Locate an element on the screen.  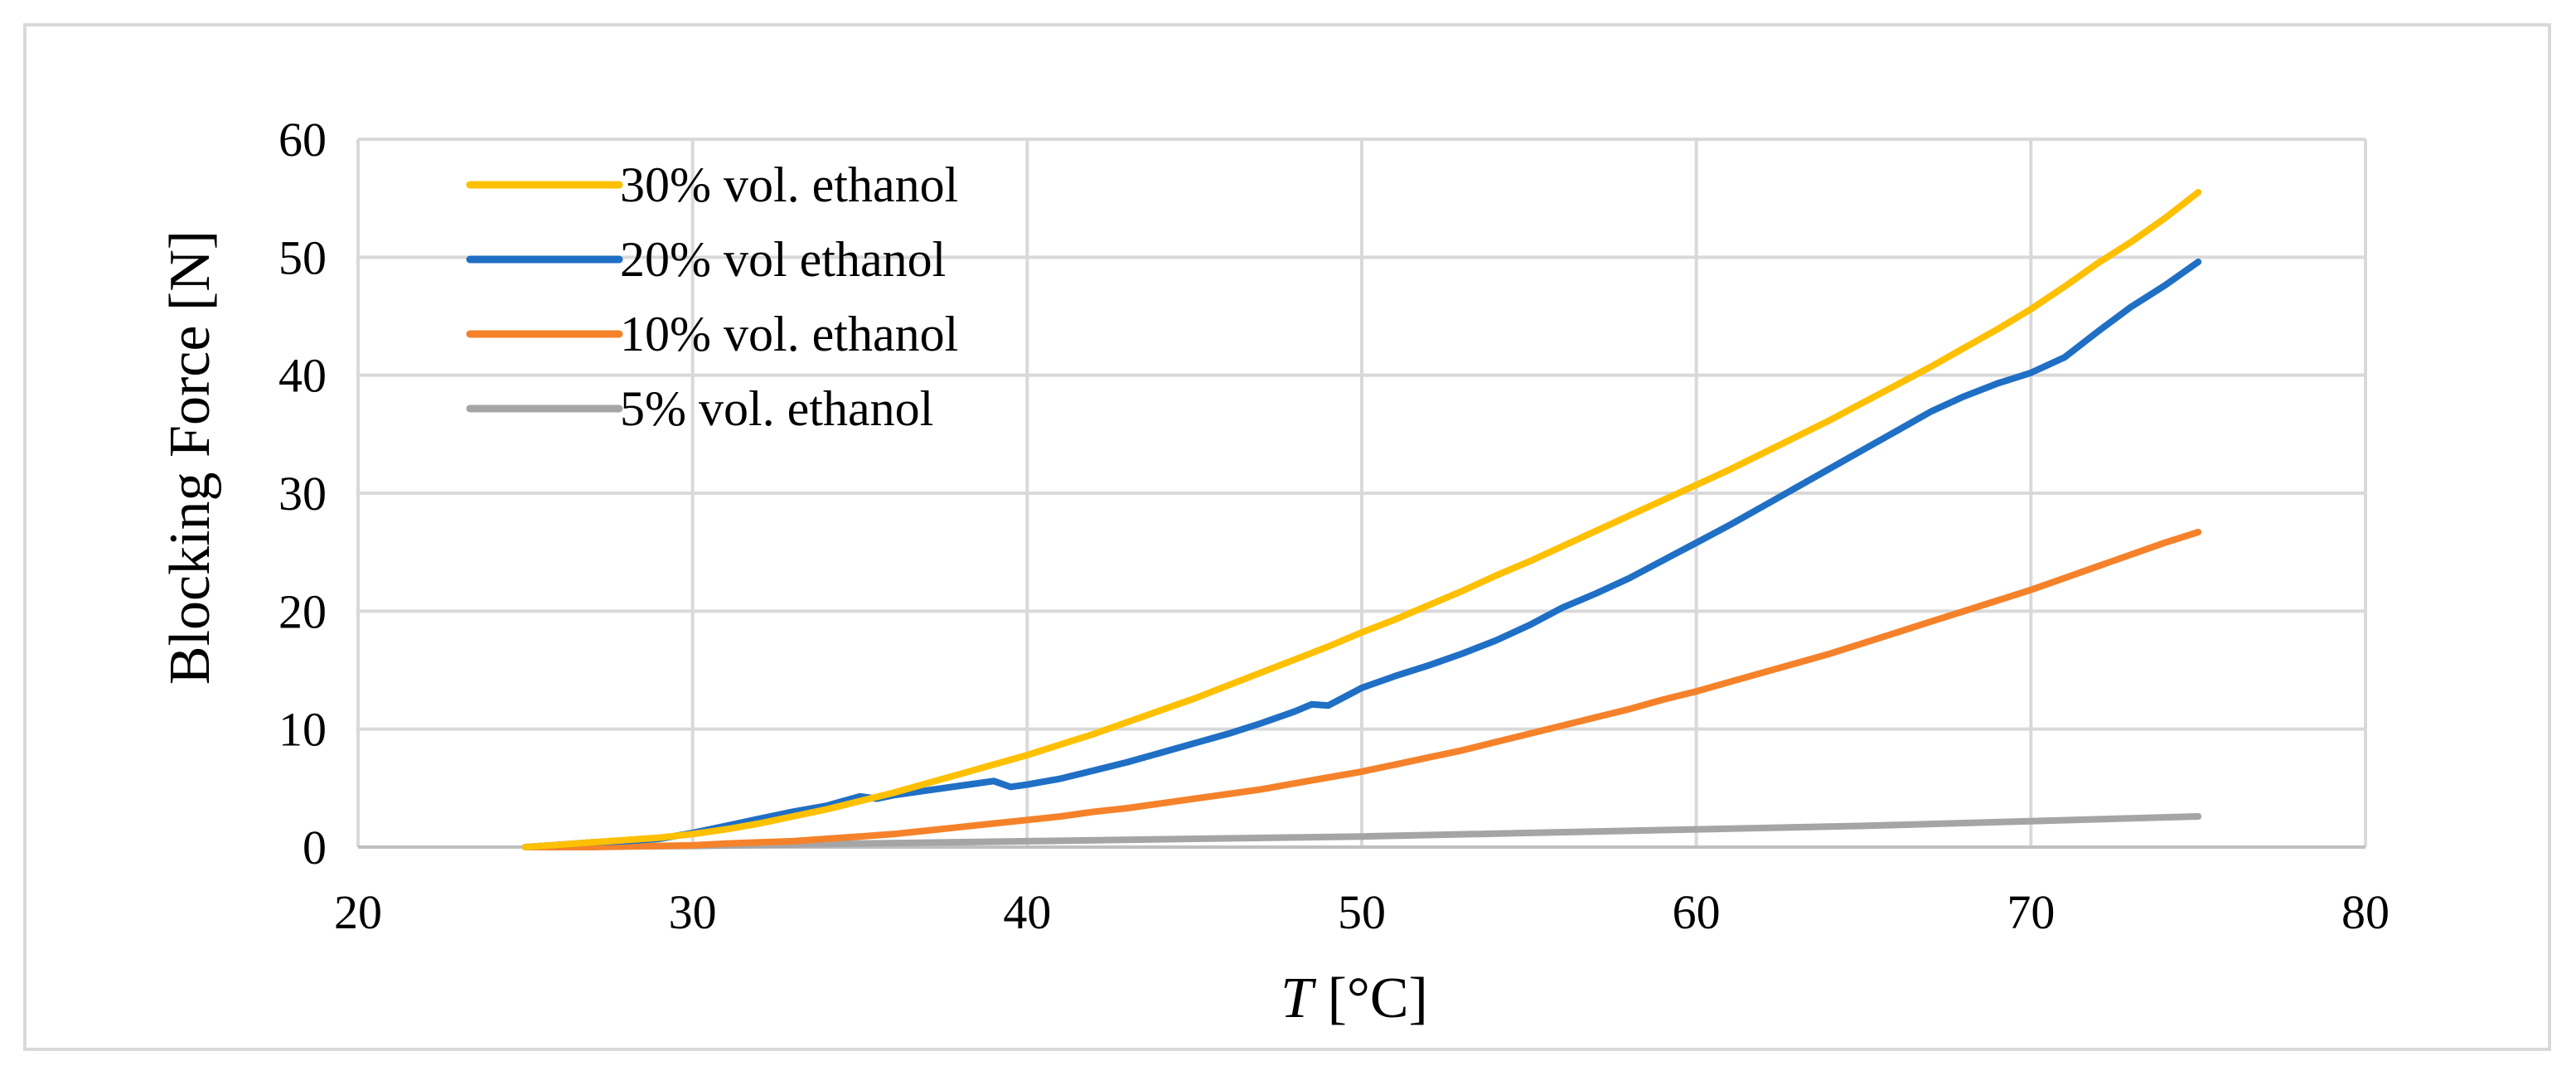
x-axis-title: T [°C] is located at coordinates (1354, 998).